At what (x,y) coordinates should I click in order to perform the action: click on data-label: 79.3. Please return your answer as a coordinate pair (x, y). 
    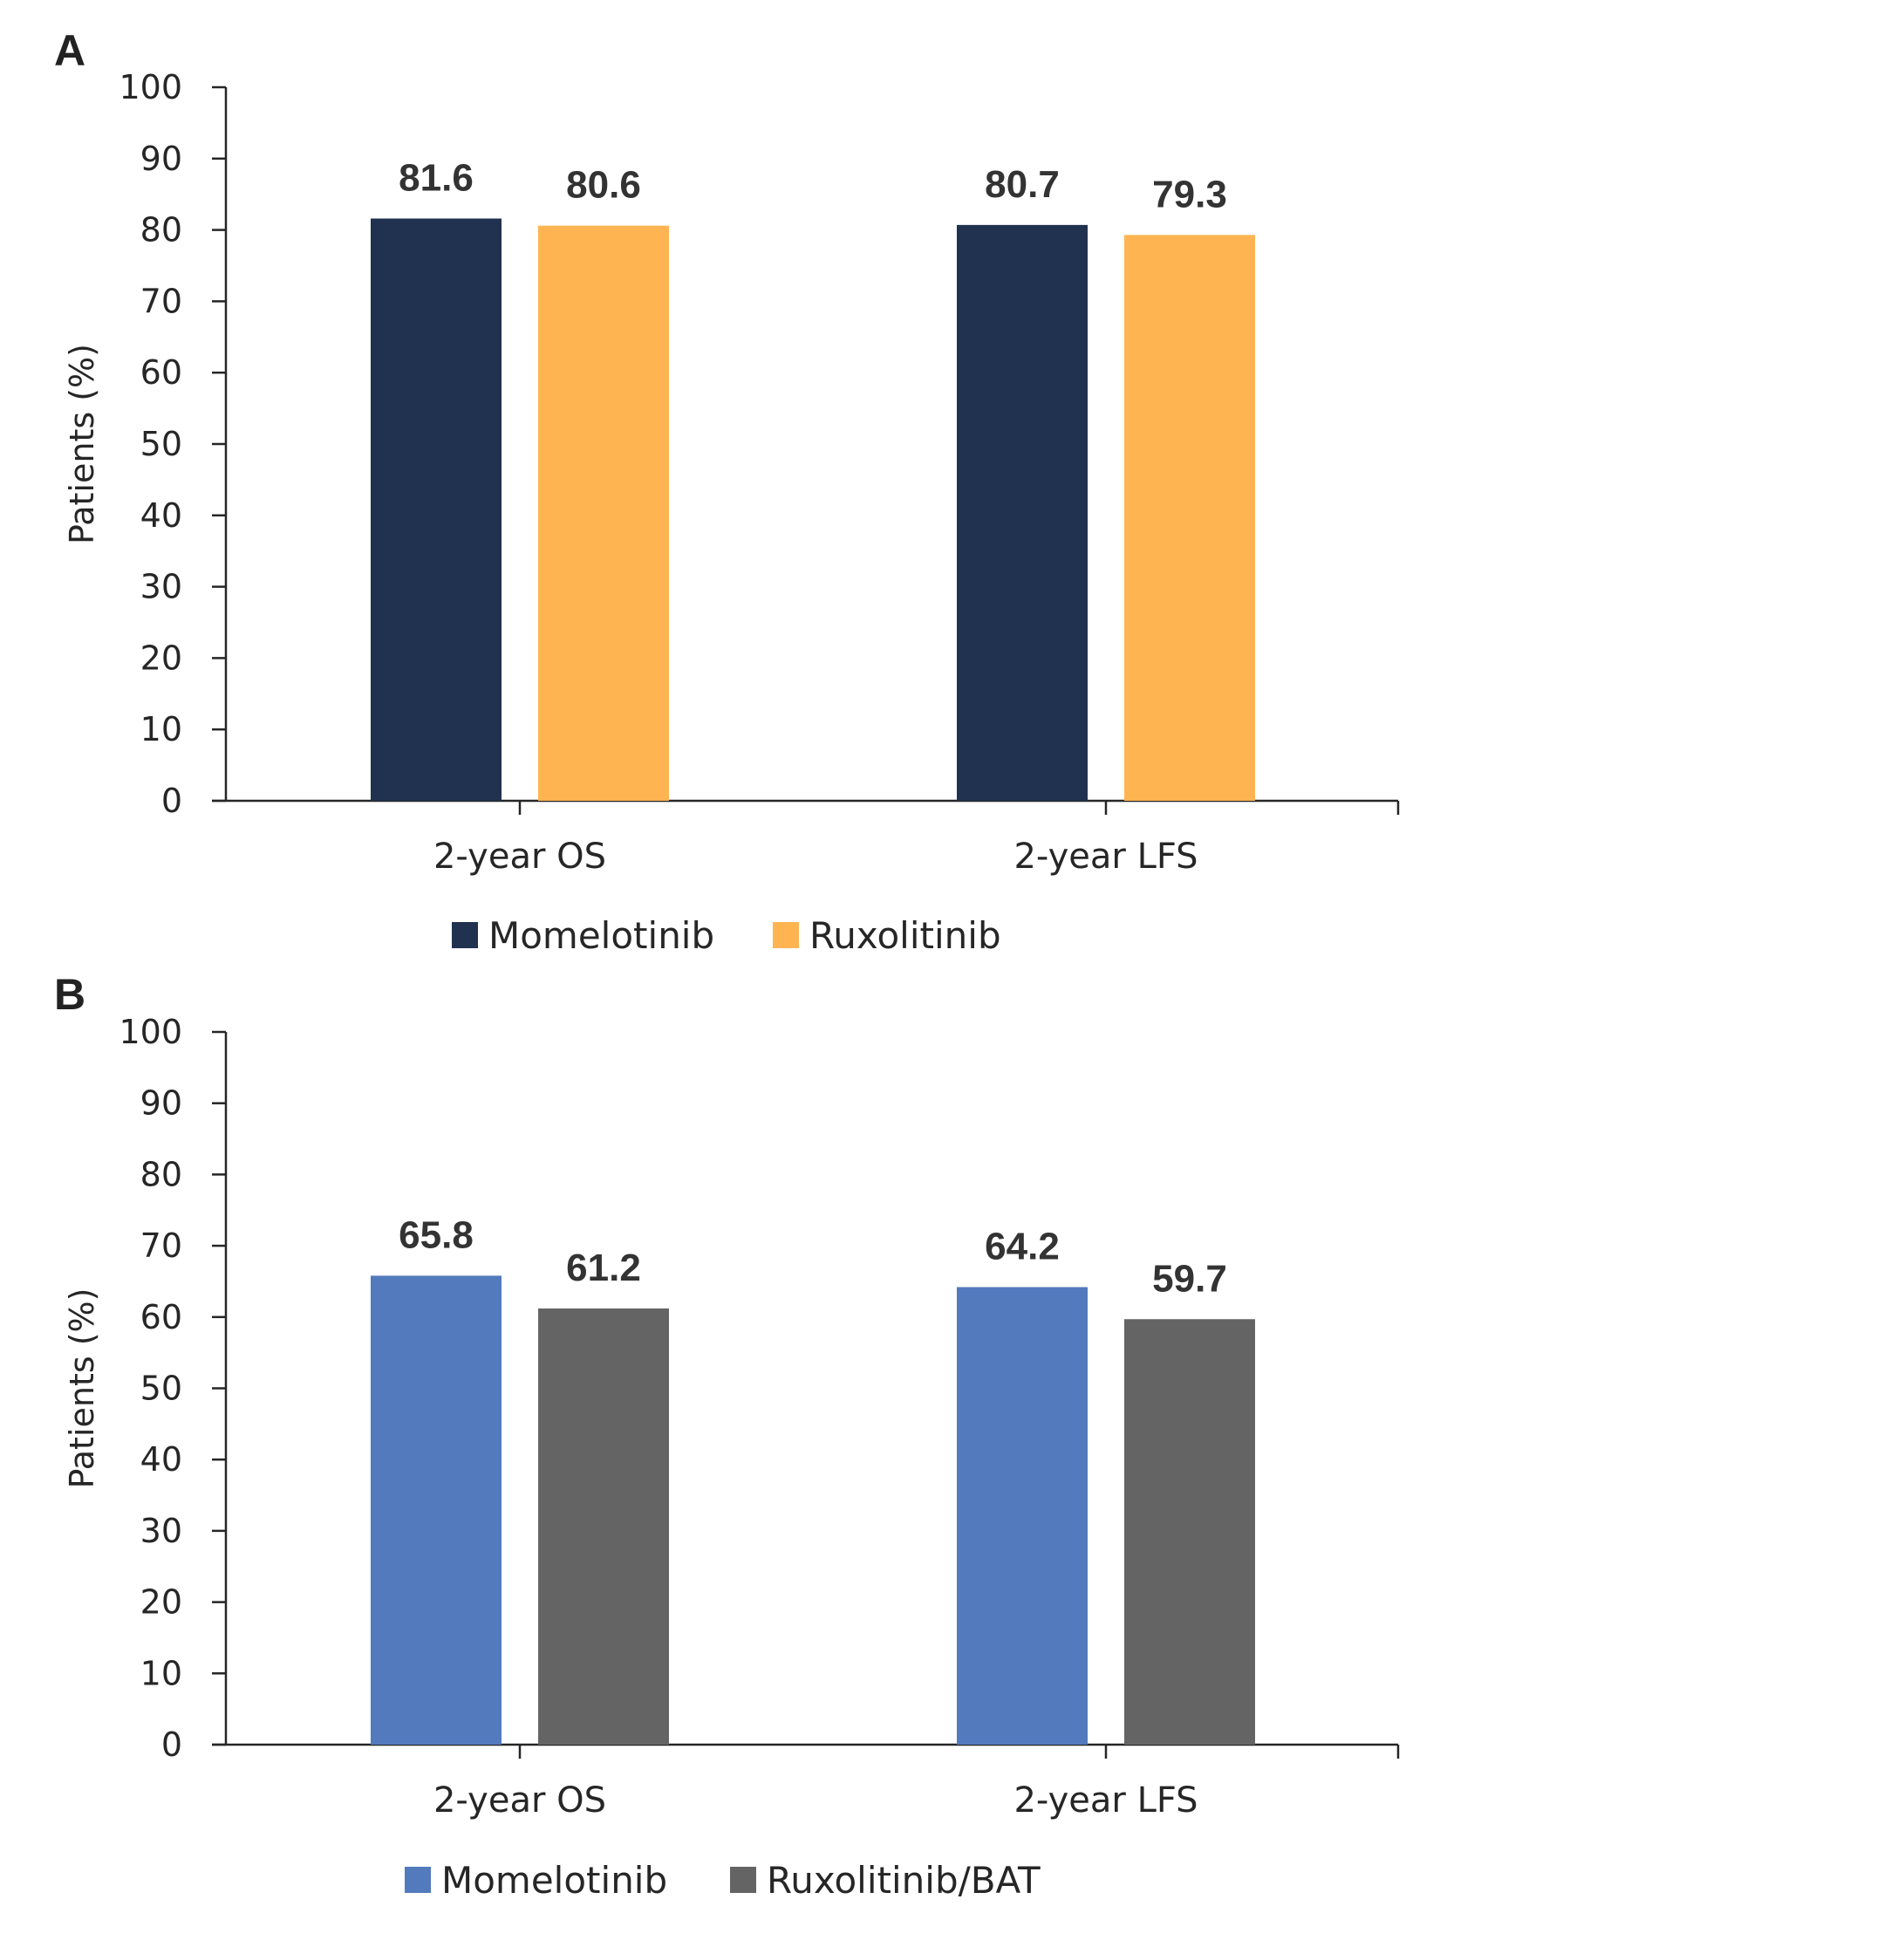
    Looking at the image, I should click on (1189, 194).